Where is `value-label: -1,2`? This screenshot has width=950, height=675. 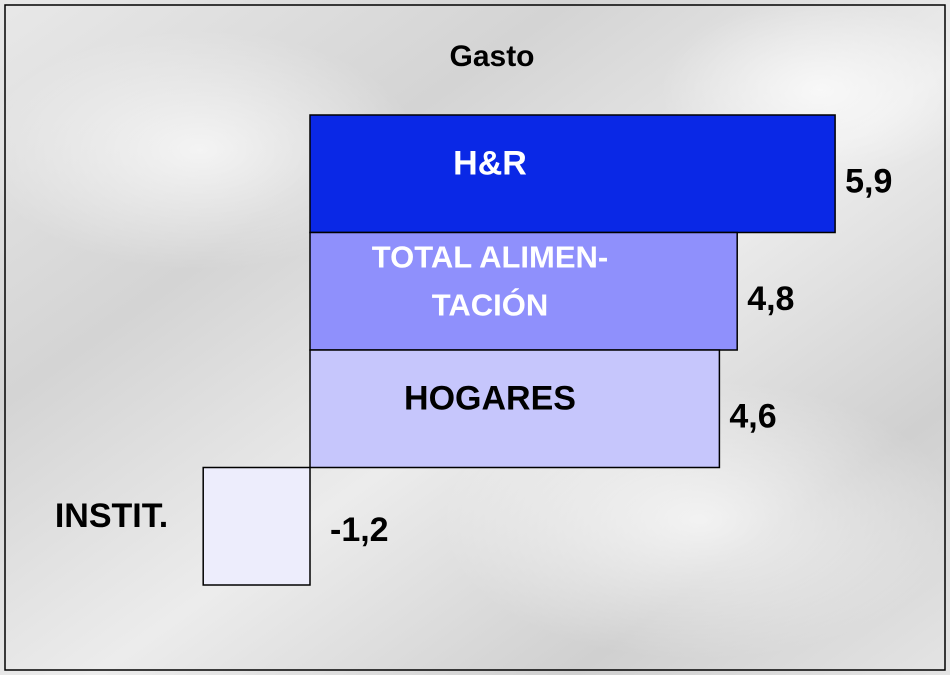
value-label: -1,2 is located at coordinates (359, 530).